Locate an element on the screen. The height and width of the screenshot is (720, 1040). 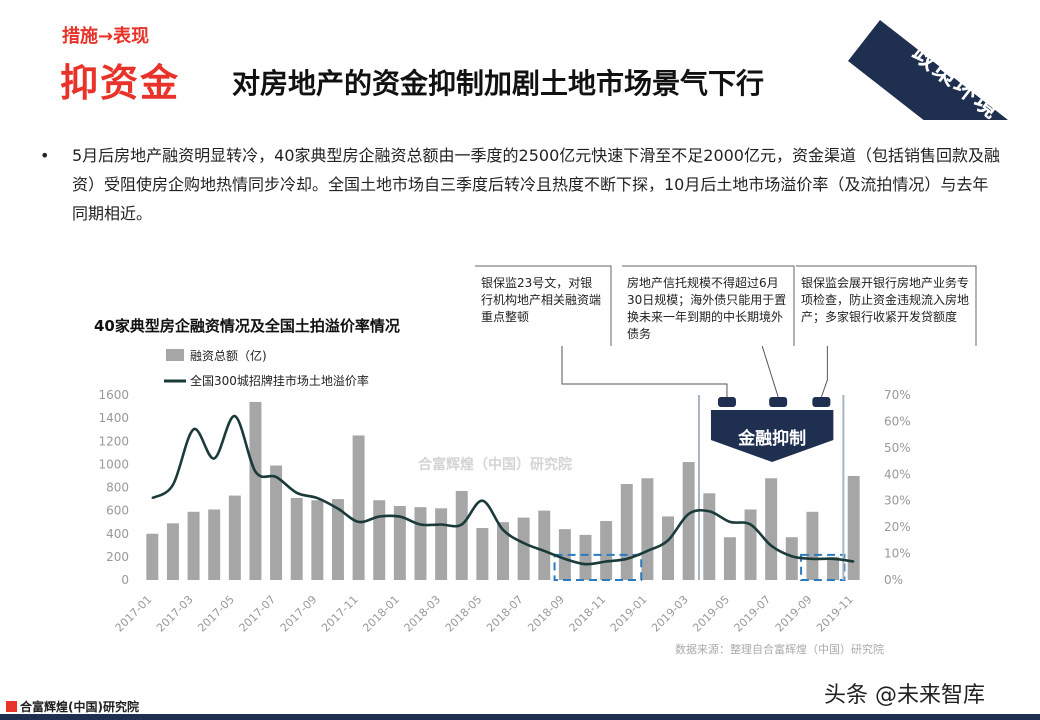
legend-bar-label: 融资总额（亿) is located at coordinates (228, 355).